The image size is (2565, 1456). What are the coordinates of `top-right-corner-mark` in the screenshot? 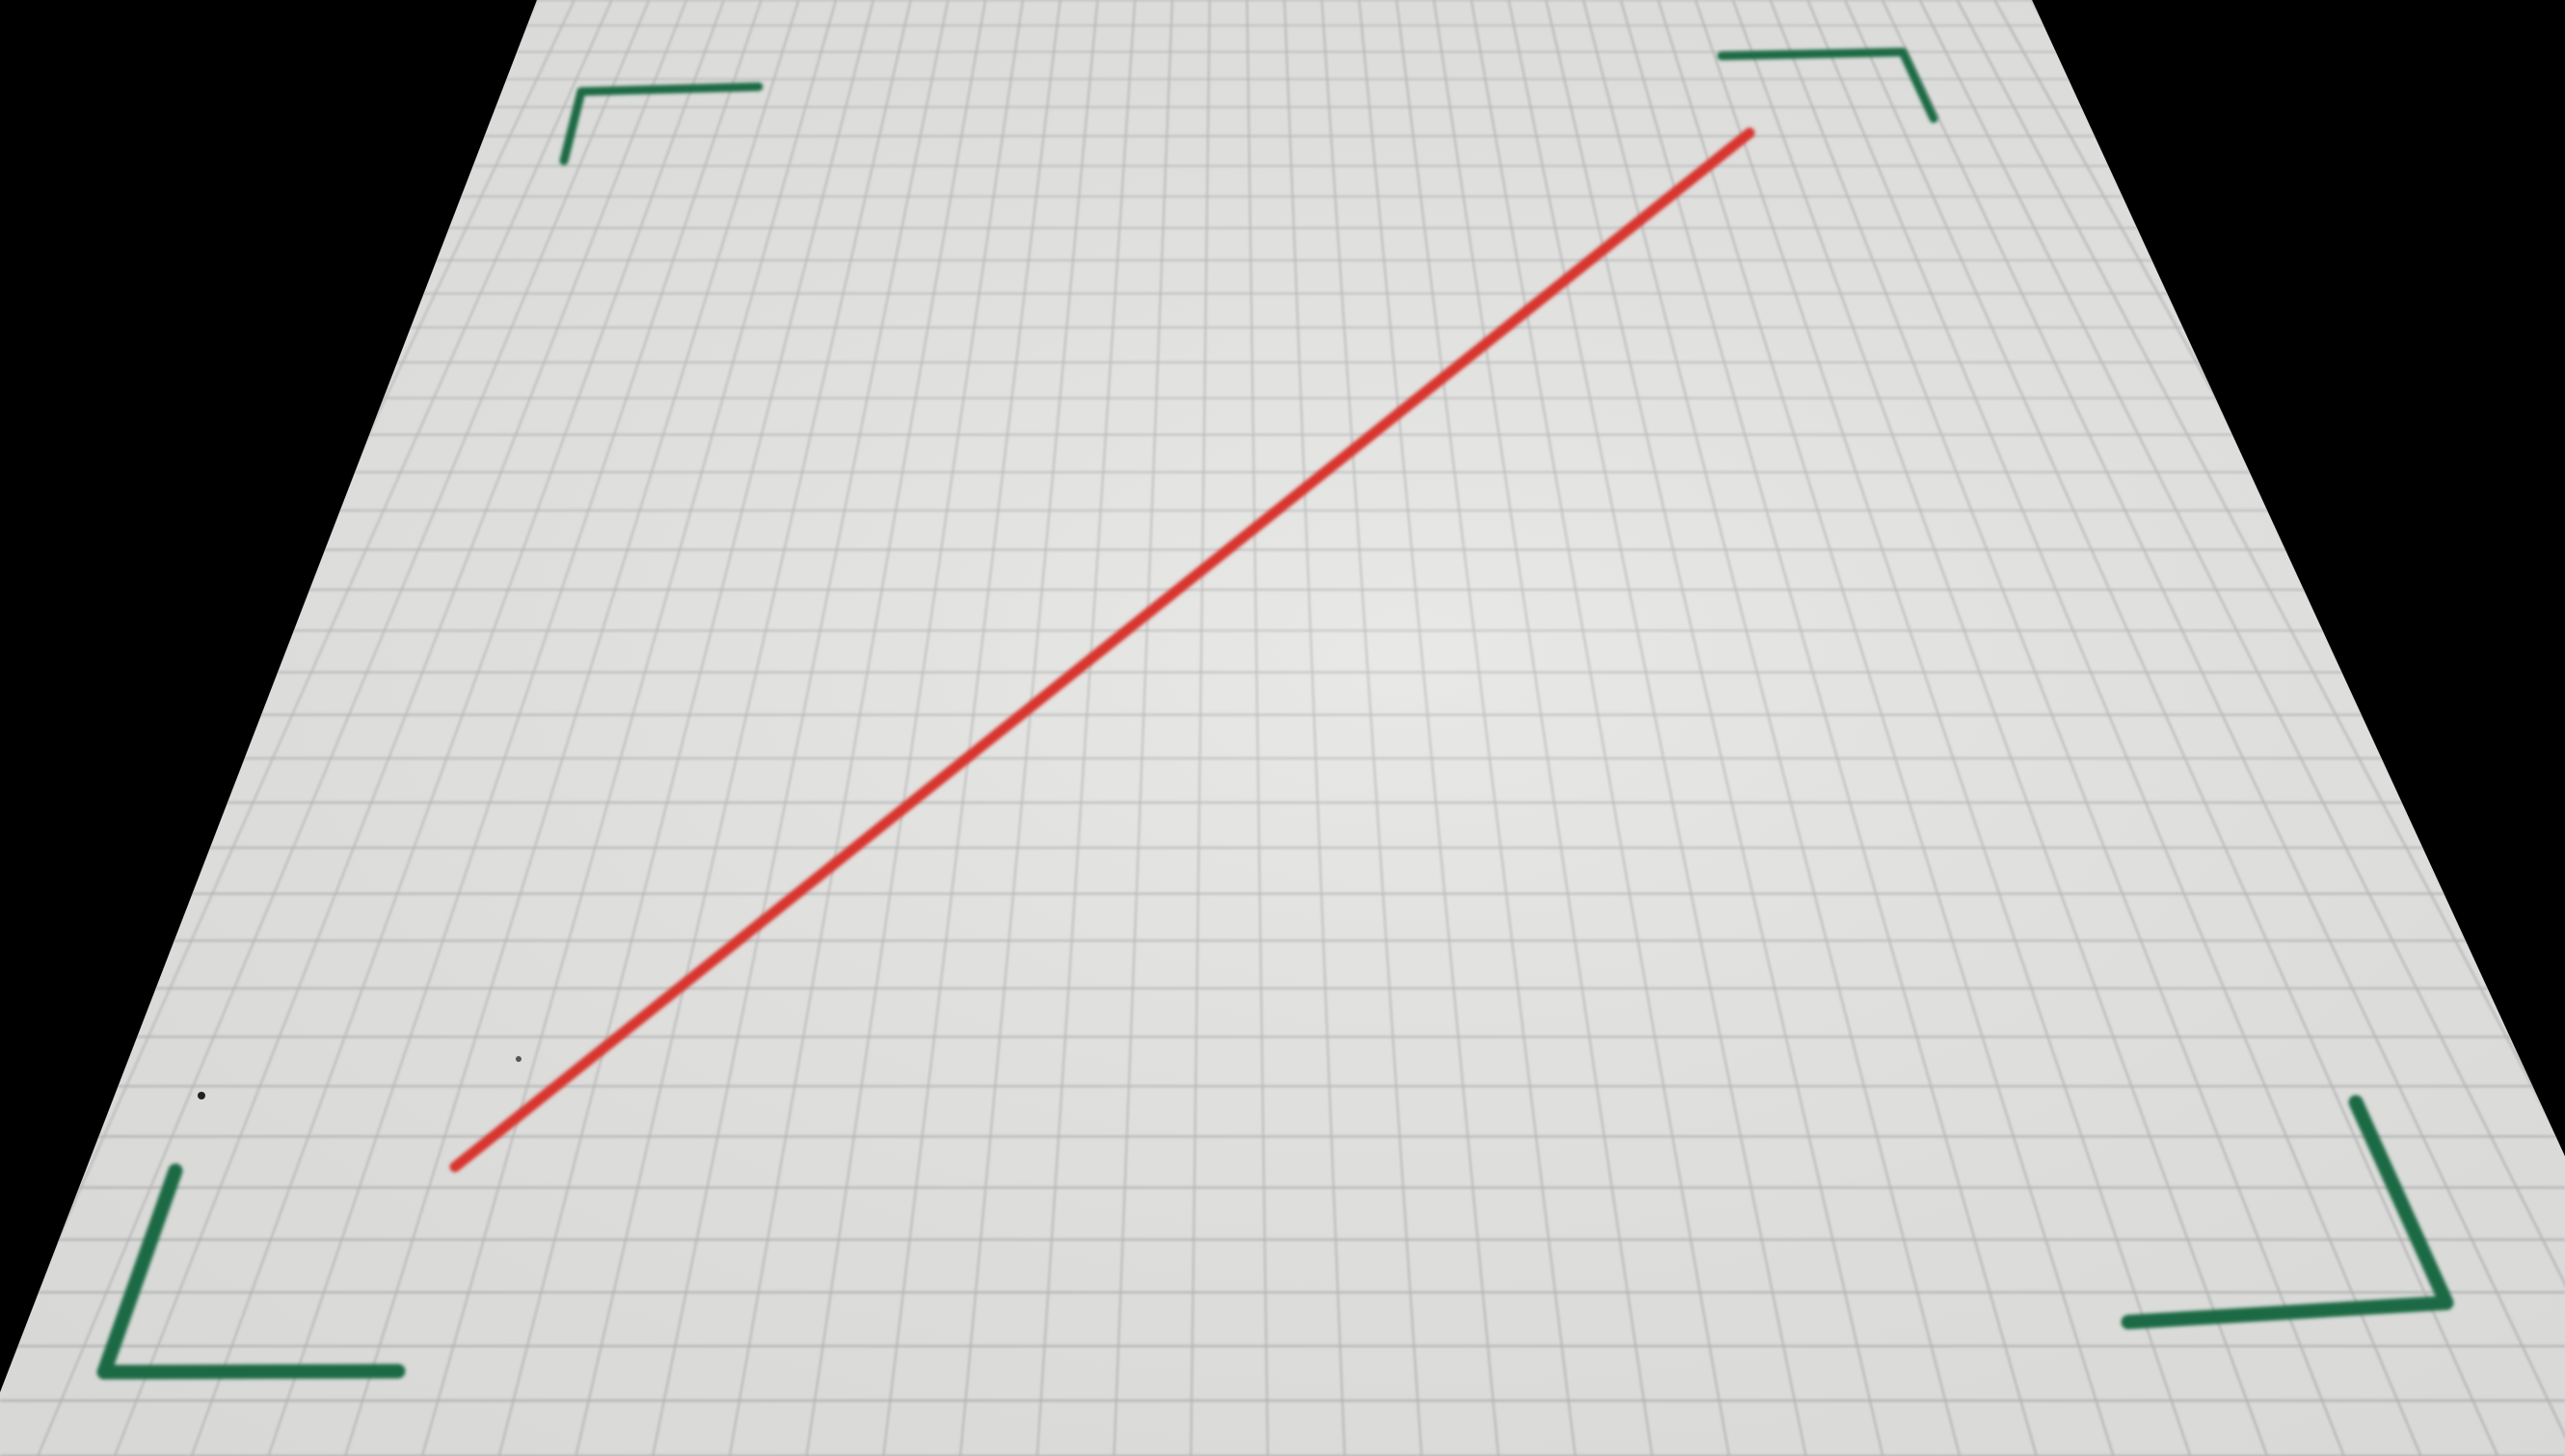 It's located at (1828, 85).